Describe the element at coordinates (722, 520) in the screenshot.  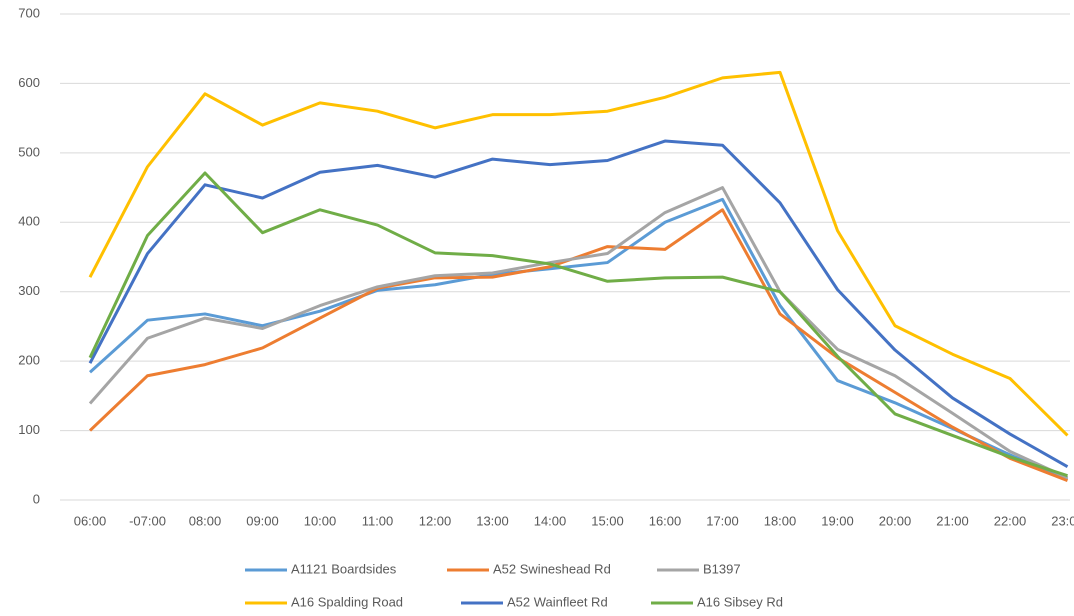
I see `x-tick-label: 17:00` at that location.